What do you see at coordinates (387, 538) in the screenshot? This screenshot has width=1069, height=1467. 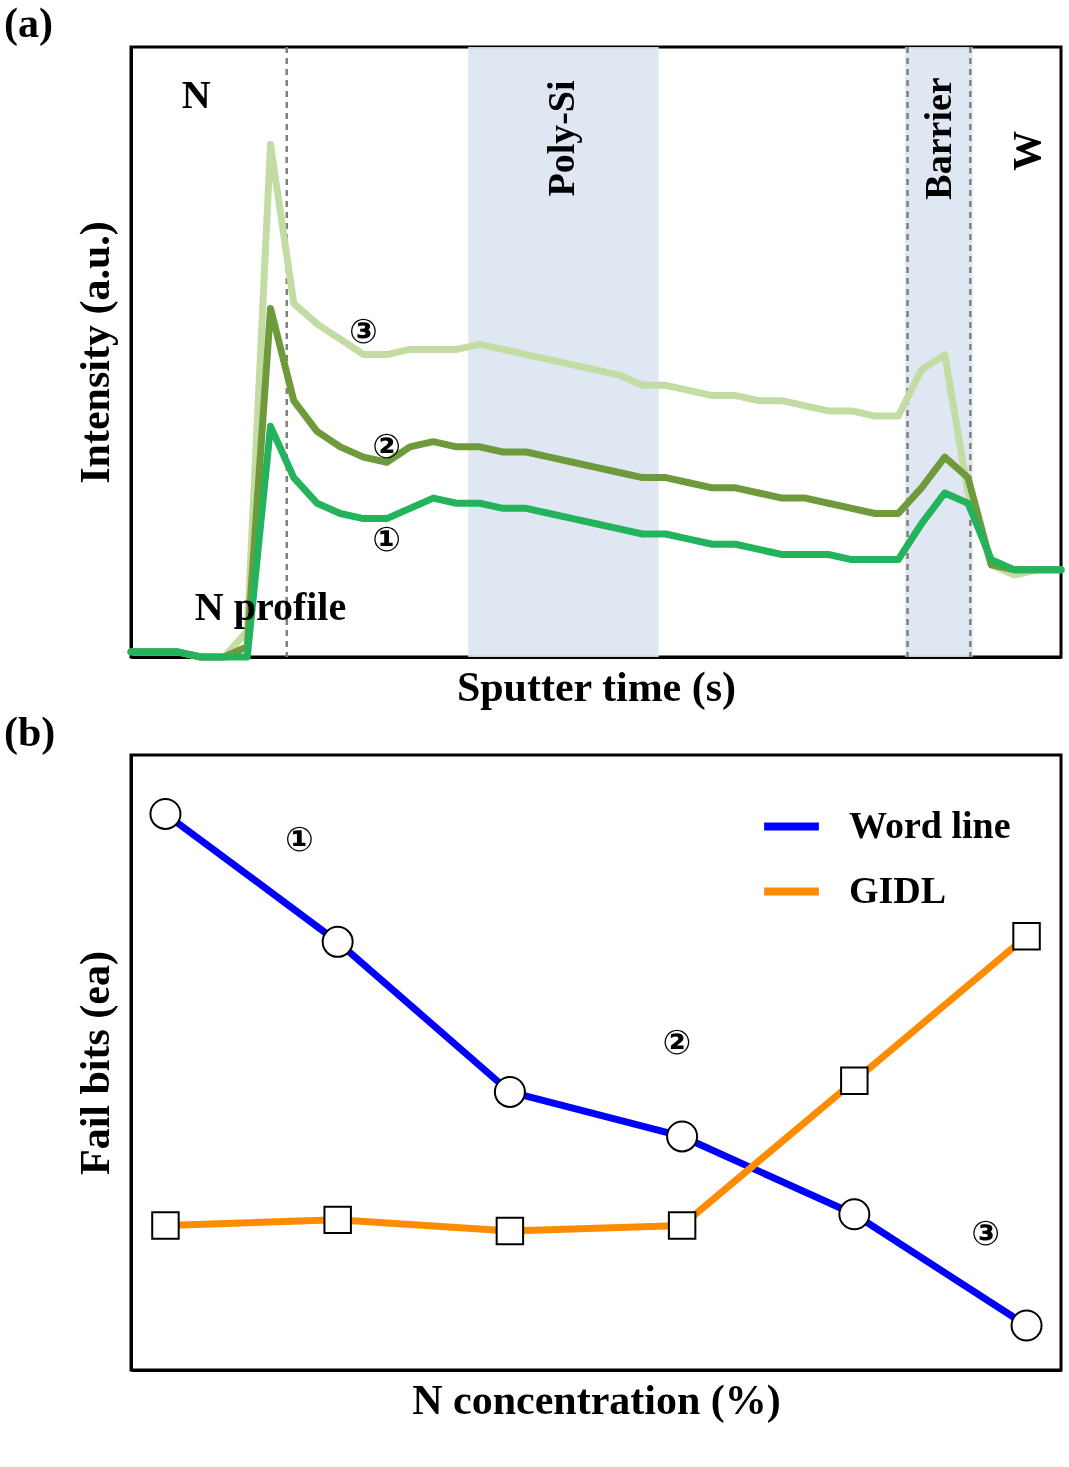 I see `series-label: ①` at bounding box center [387, 538].